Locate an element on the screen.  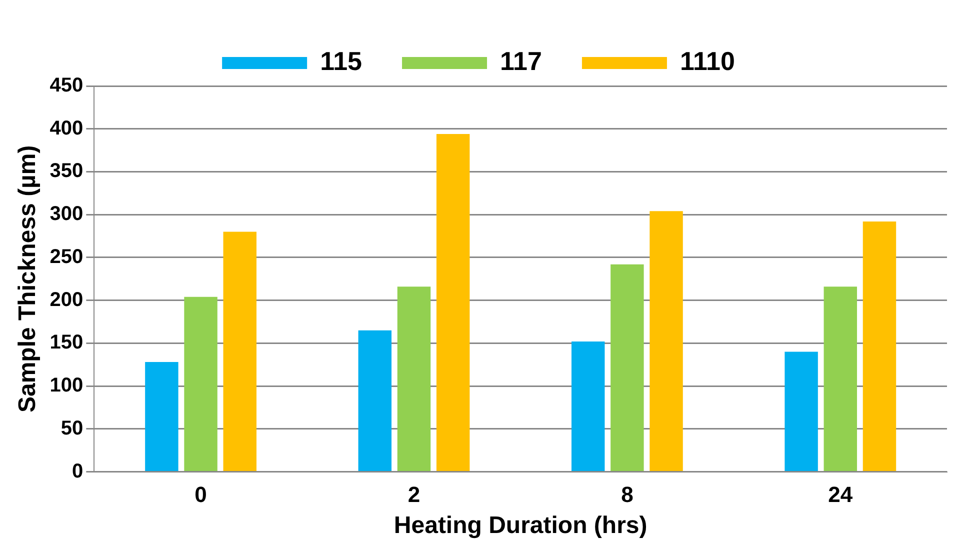
y-tick-label: 100 is located at coordinates (67, 385).